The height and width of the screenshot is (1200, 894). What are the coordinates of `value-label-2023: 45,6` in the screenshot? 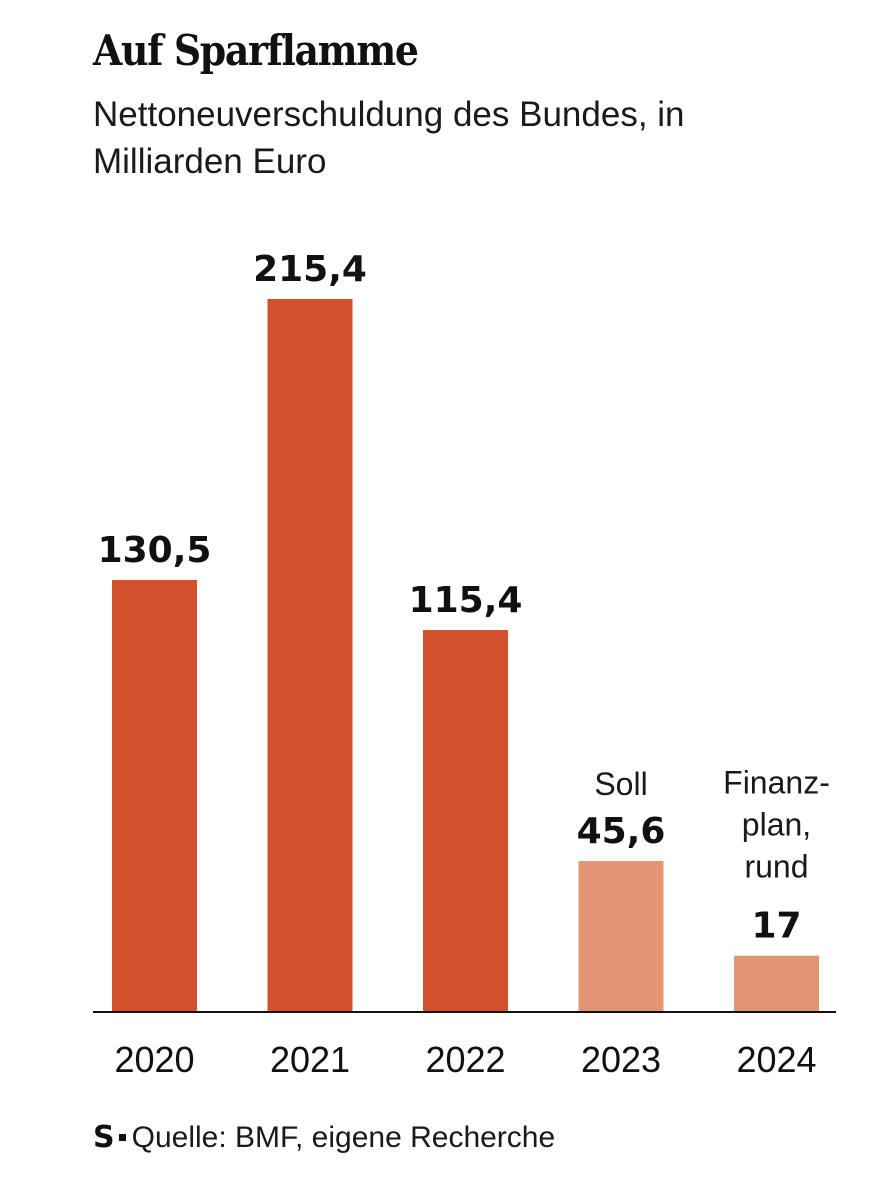 It's located at (621, 831).